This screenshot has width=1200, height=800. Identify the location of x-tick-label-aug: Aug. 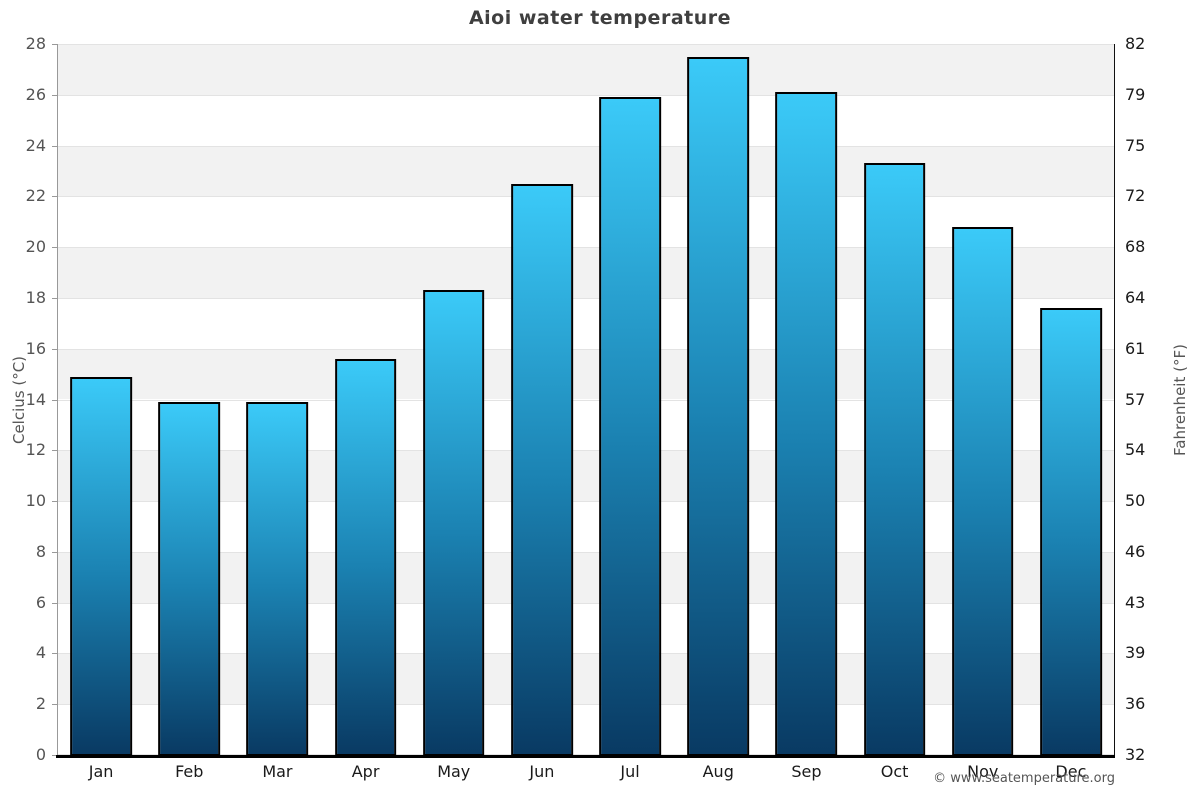
(718, 771).